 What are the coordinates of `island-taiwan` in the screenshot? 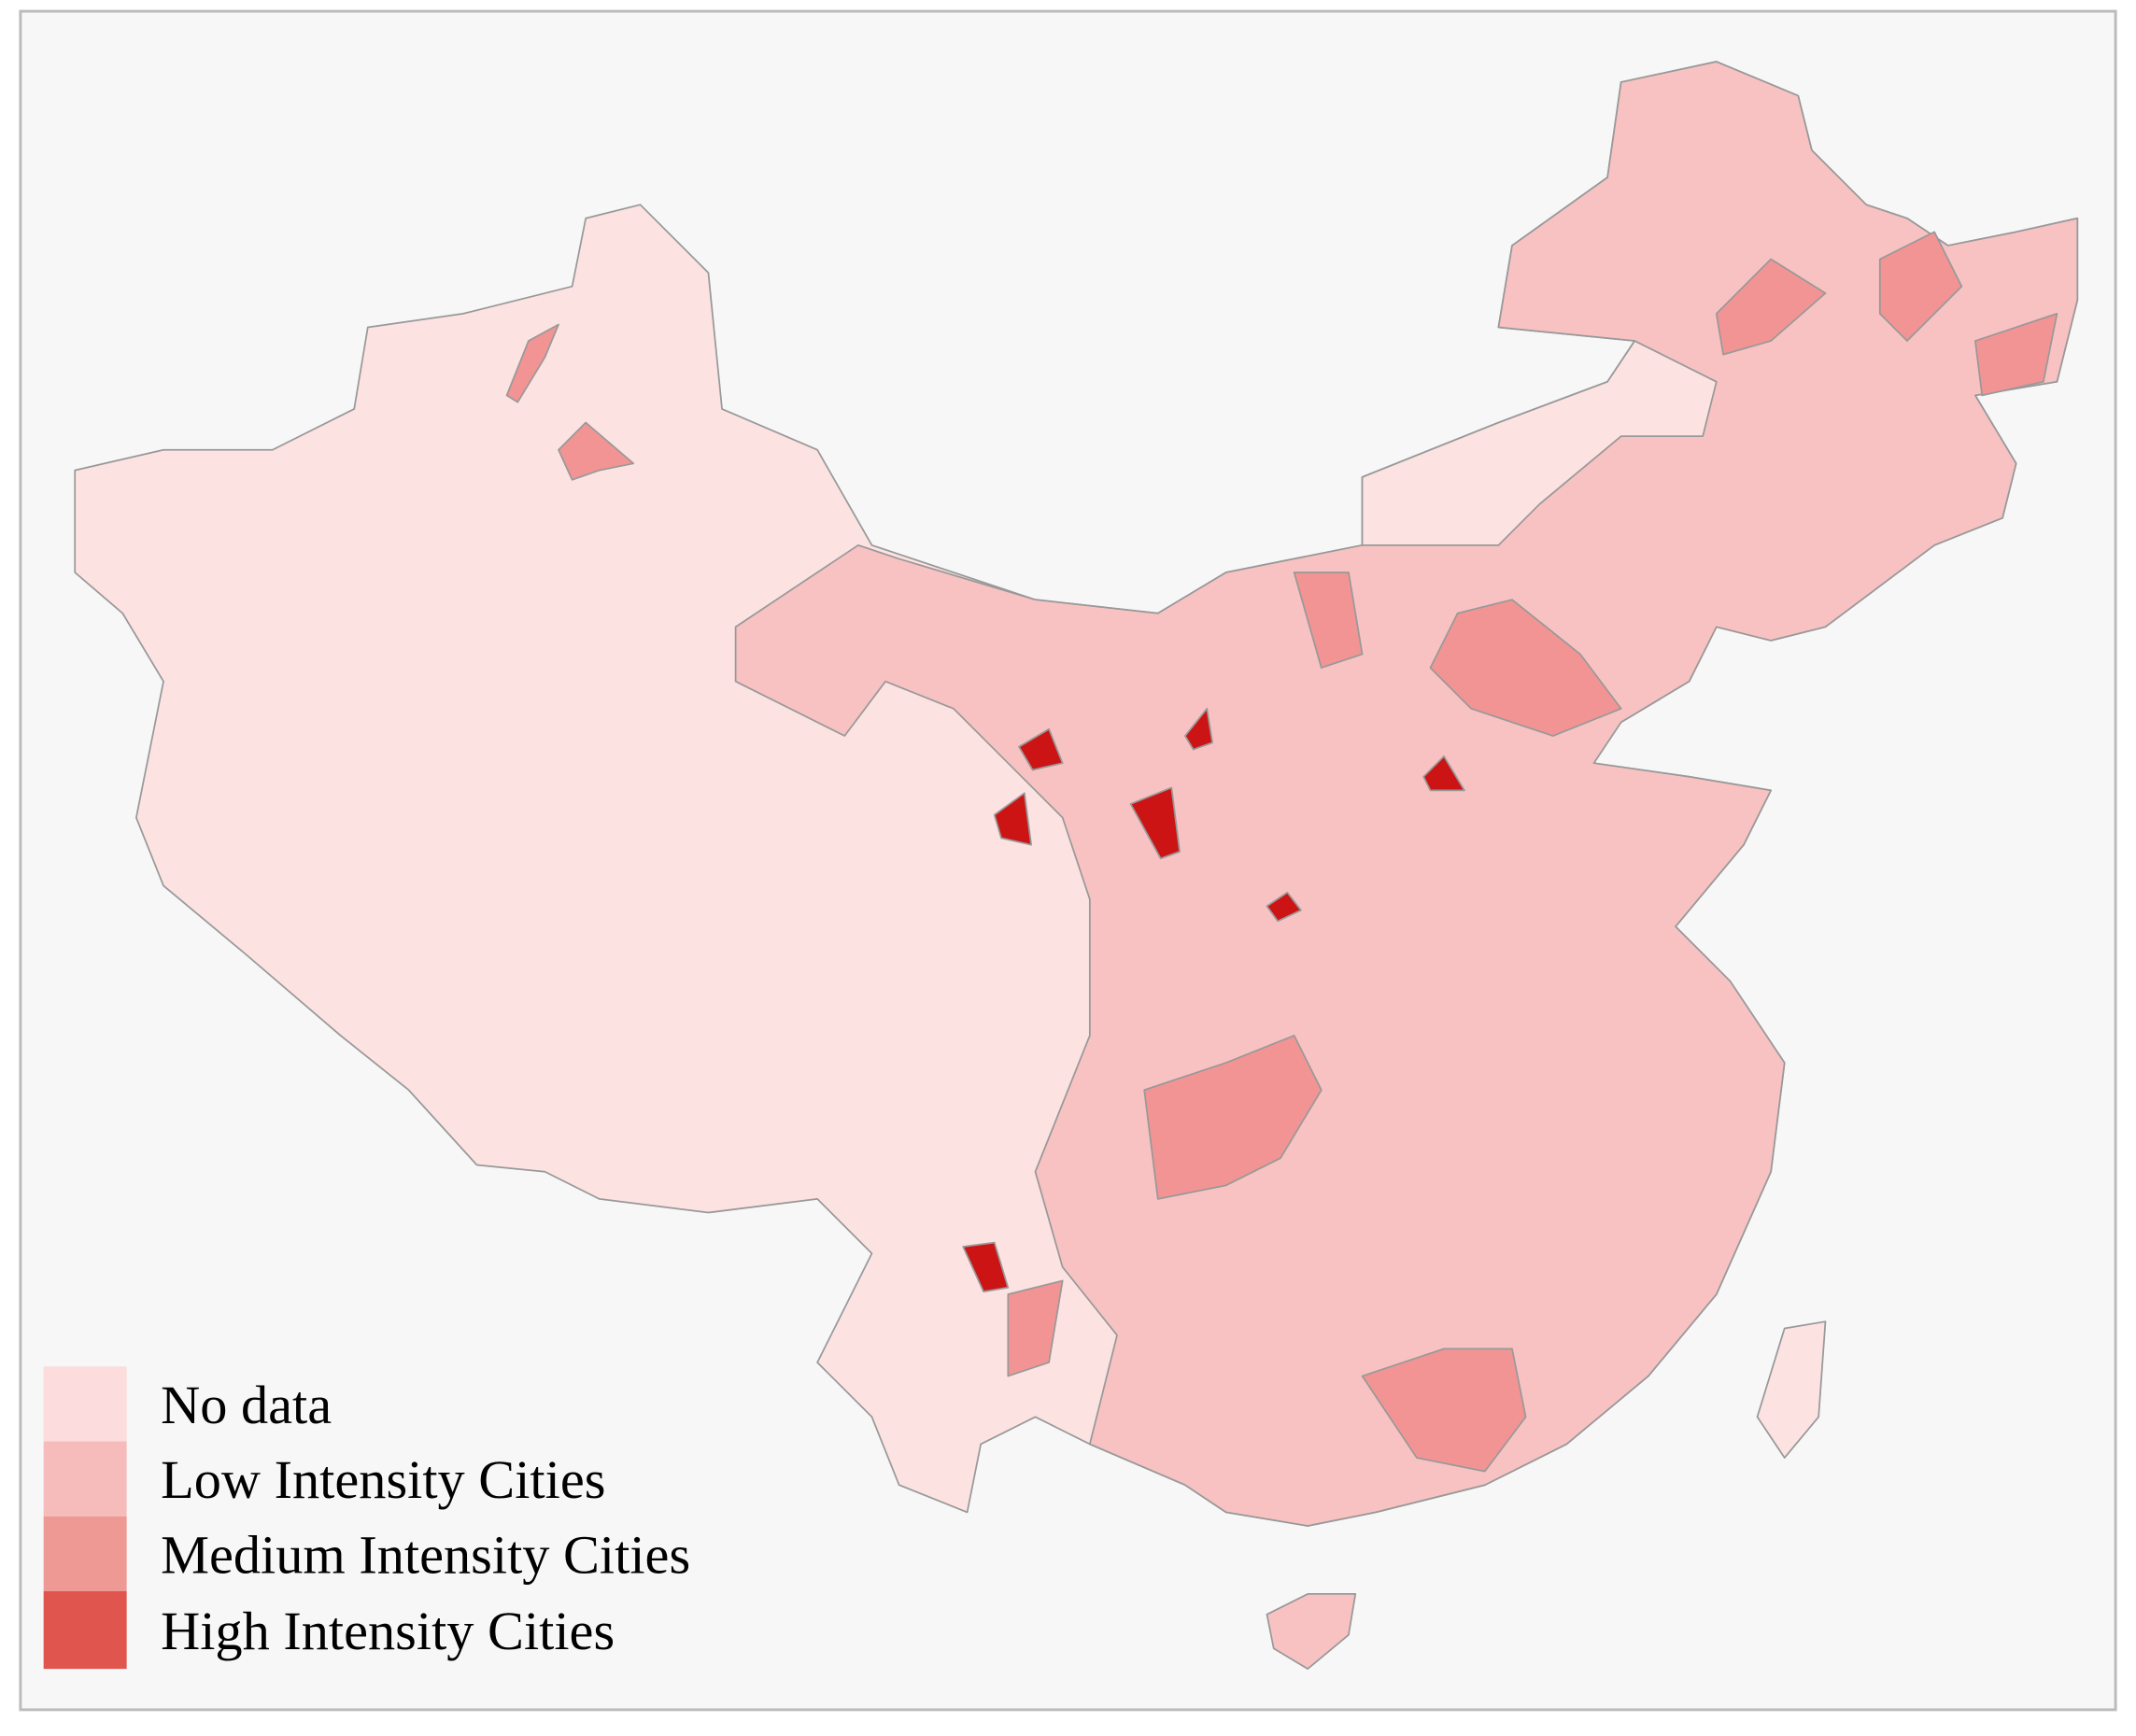 It's located at (1791, 1389).